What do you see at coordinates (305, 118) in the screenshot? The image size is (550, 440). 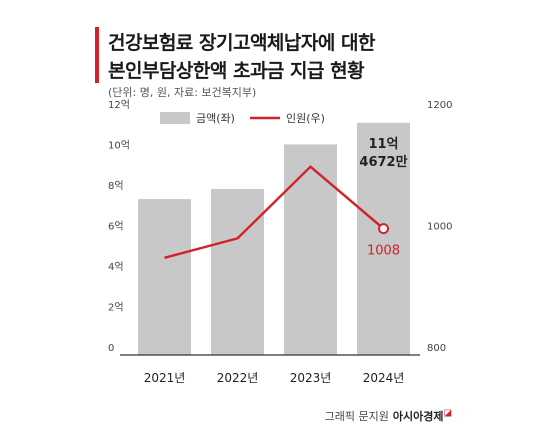 I see `legend-line-label: 인원(우)` at bounding box center [305, 118].